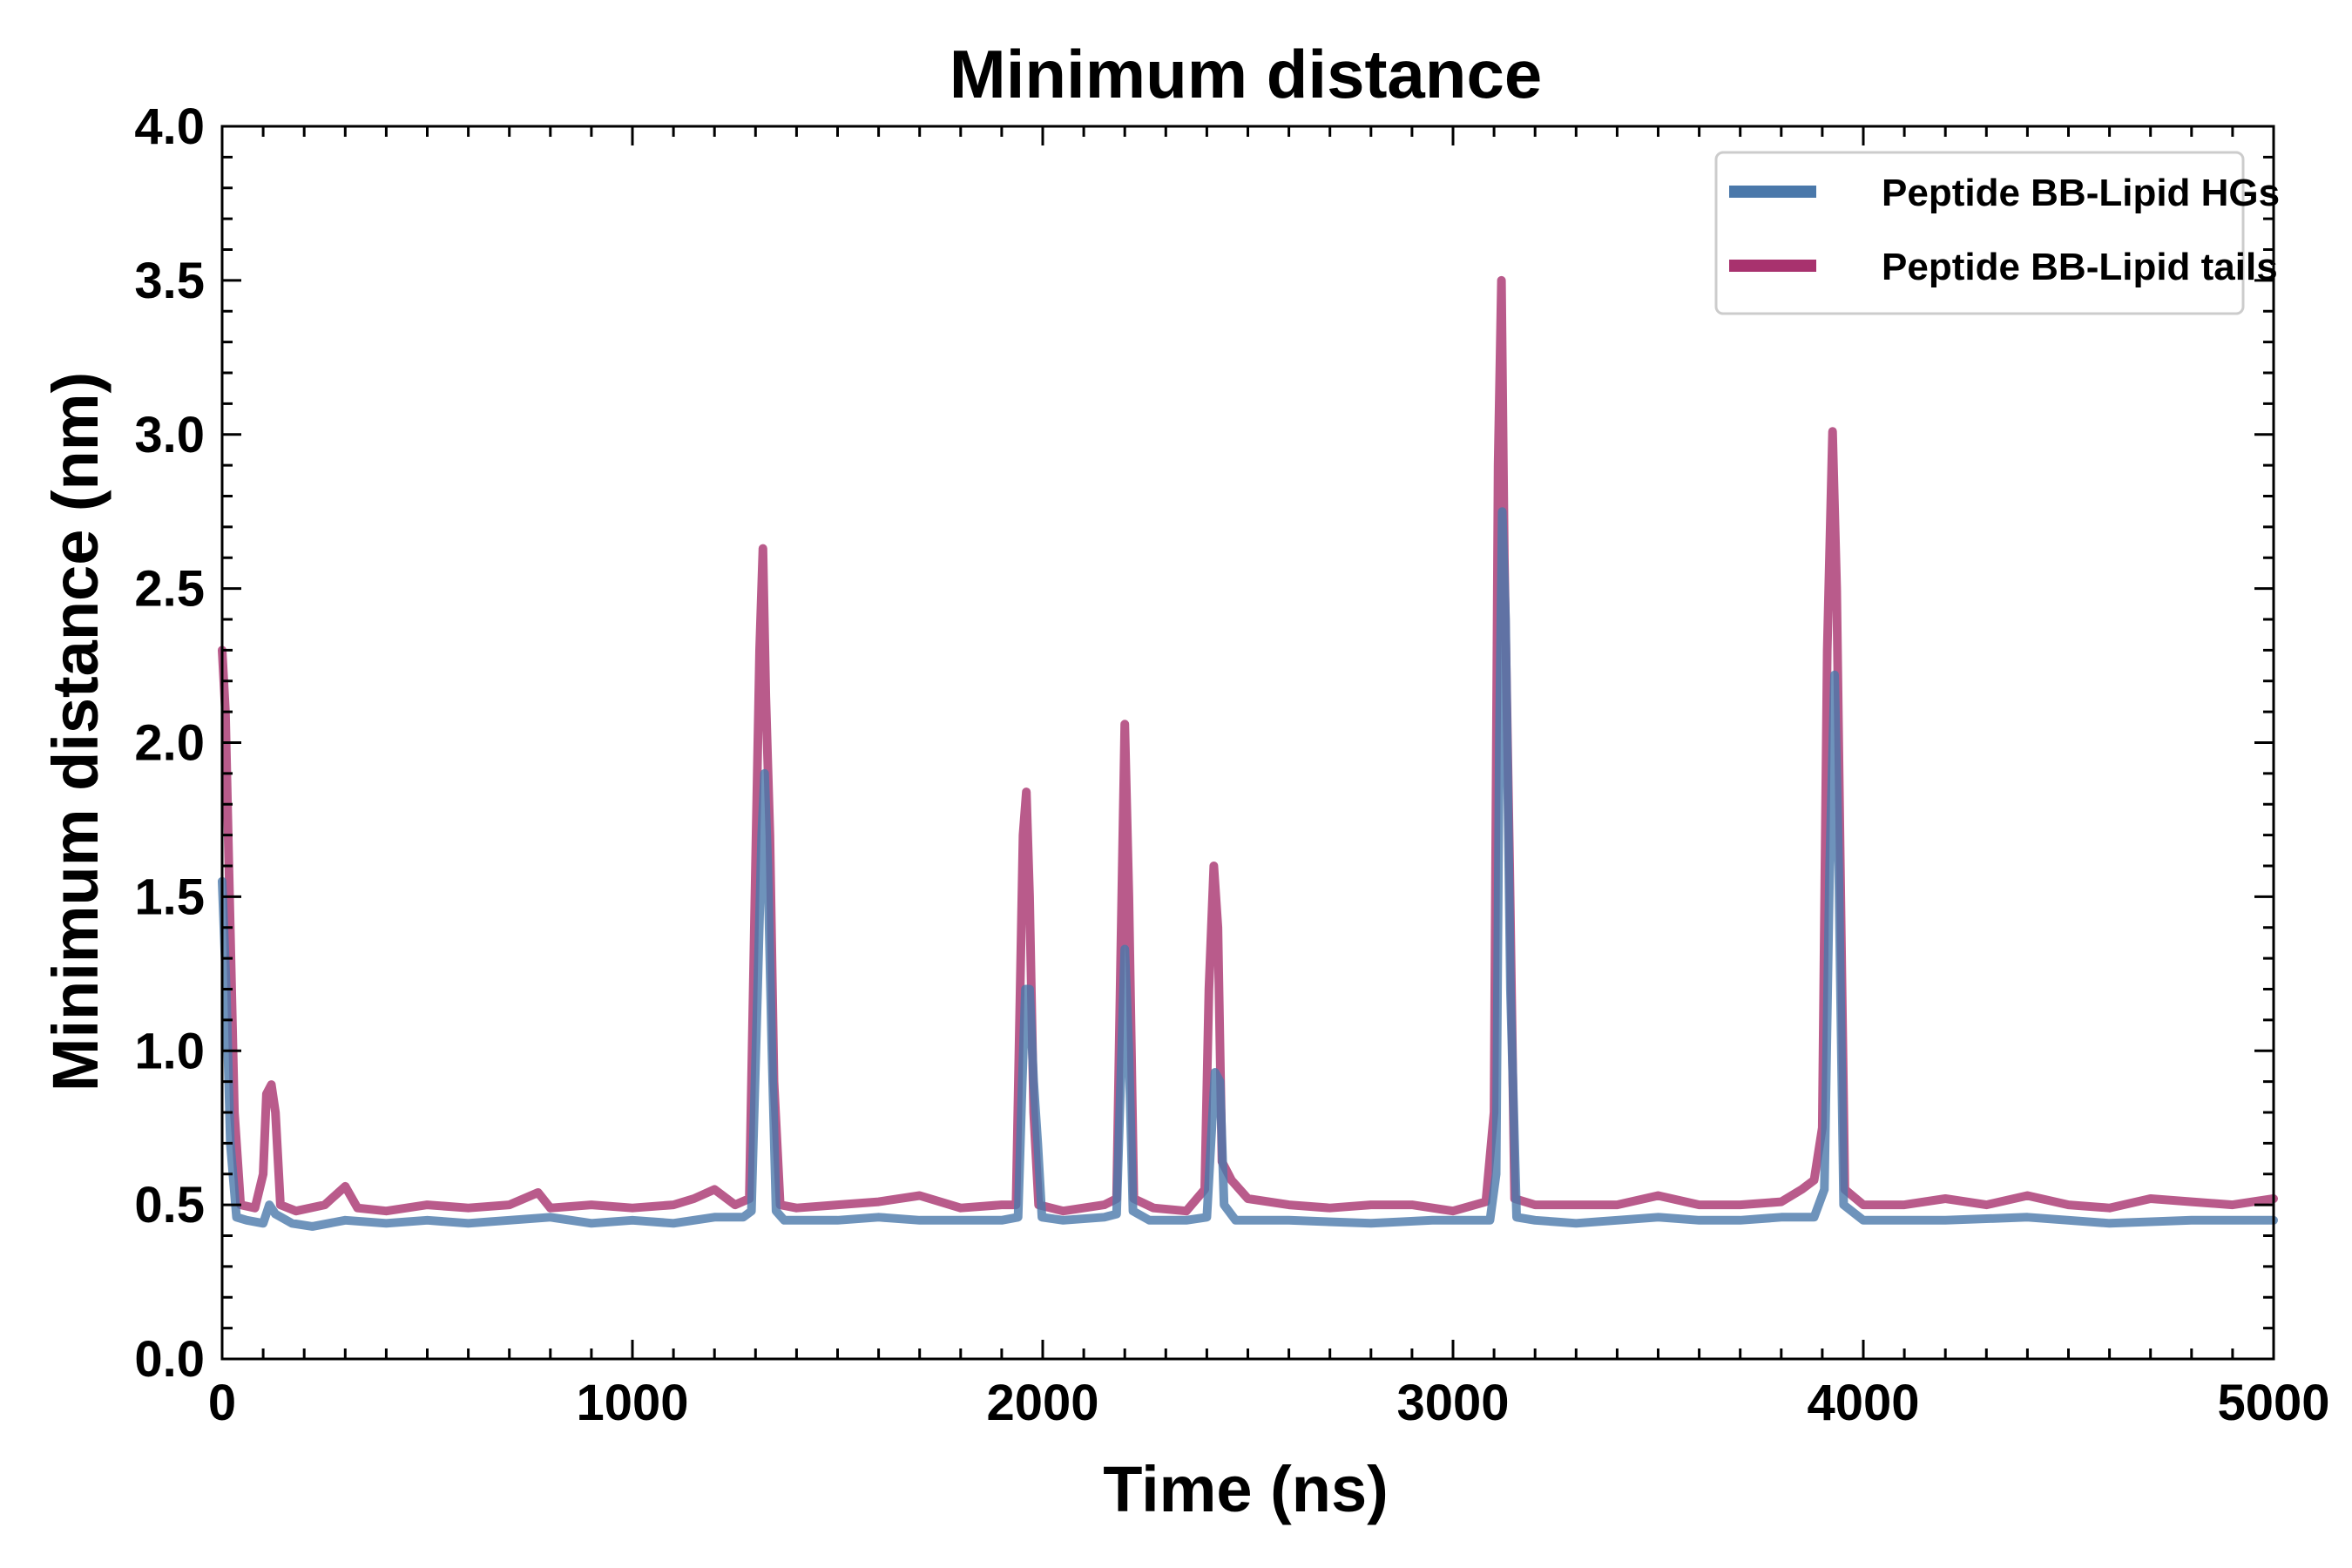  I want to click on y-tick-label: 1.5, so click(169, 896).